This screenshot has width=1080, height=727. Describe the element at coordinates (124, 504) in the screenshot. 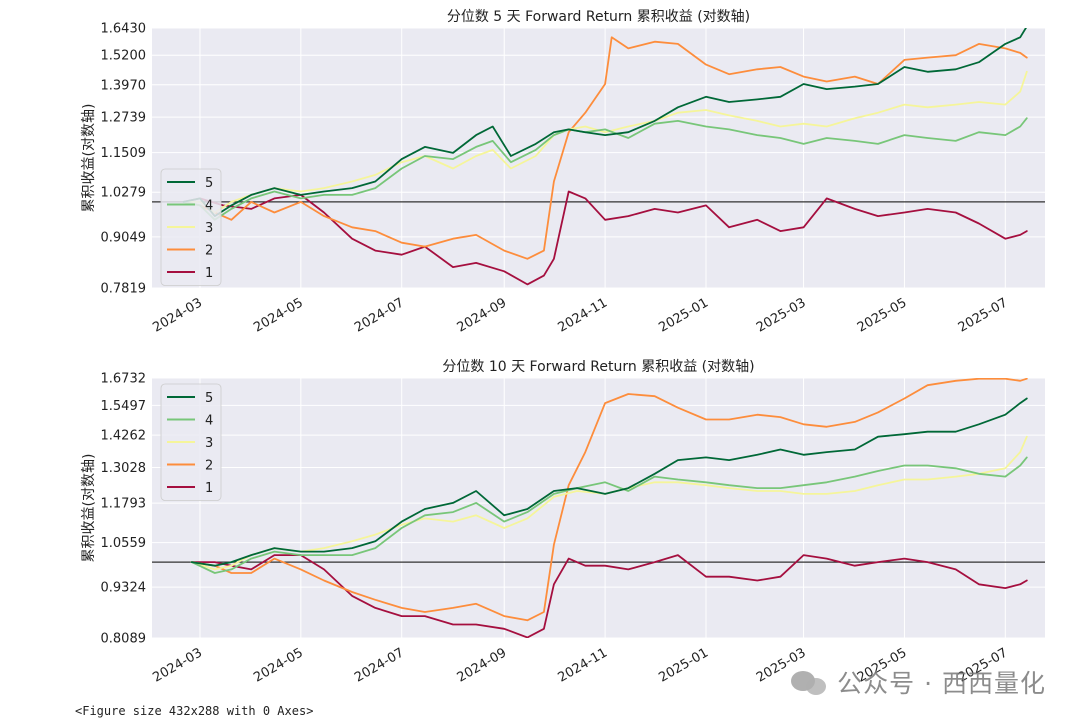

I see `y-tick-label: 1.1793` at that location.